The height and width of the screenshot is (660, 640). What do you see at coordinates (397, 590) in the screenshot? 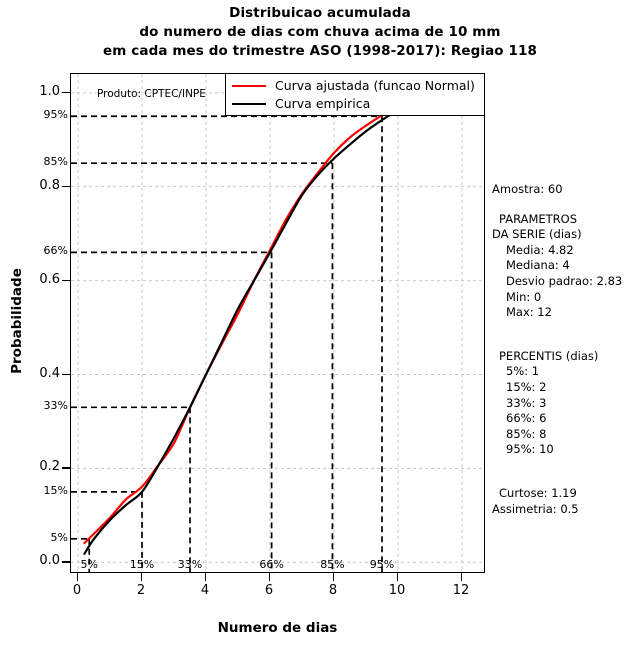
I see `x-tick-label: 10` at bounding box center [397, 590].